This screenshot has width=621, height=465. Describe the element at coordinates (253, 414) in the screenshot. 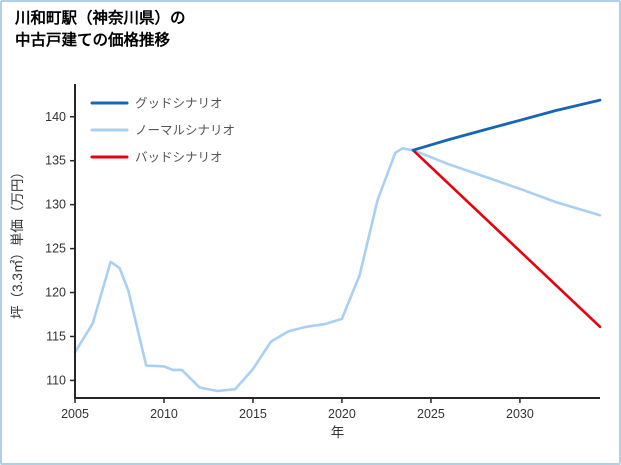

I see `x-tick-label: 2015` at that location.